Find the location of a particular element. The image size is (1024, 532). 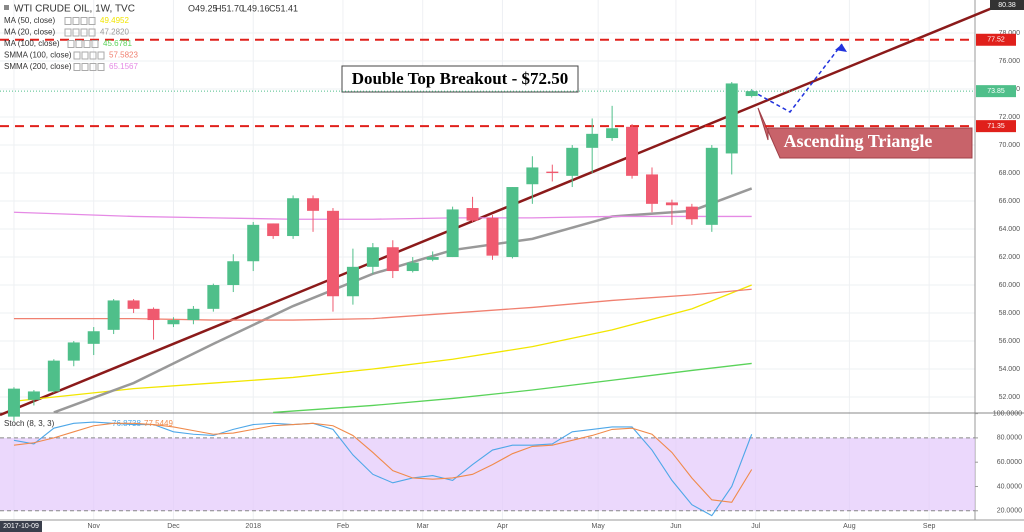

y-tick-label: 76.000 is located at coordinates (1010, 61).